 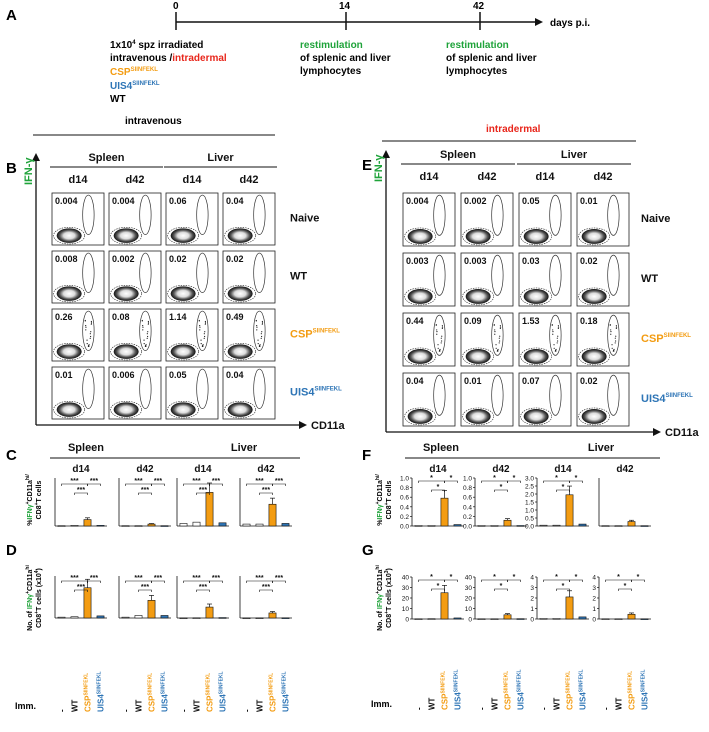 I want to click on restim-42-title: restimulation, so click(x=477, y=45).